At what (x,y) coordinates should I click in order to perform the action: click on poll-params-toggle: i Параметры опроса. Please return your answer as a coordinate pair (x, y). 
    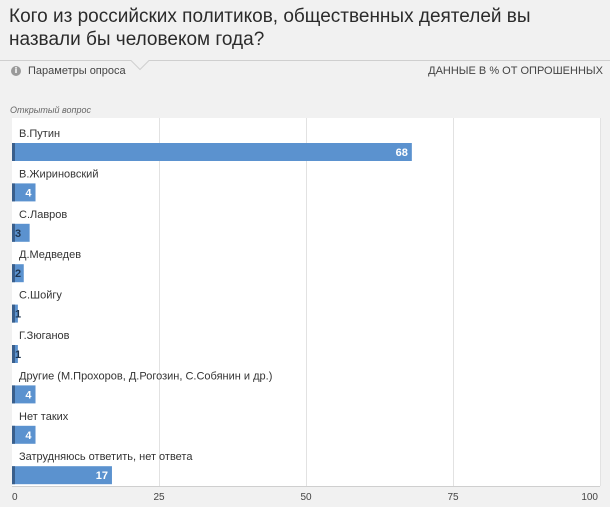
    Looking at the image, I should click on (68, 71).